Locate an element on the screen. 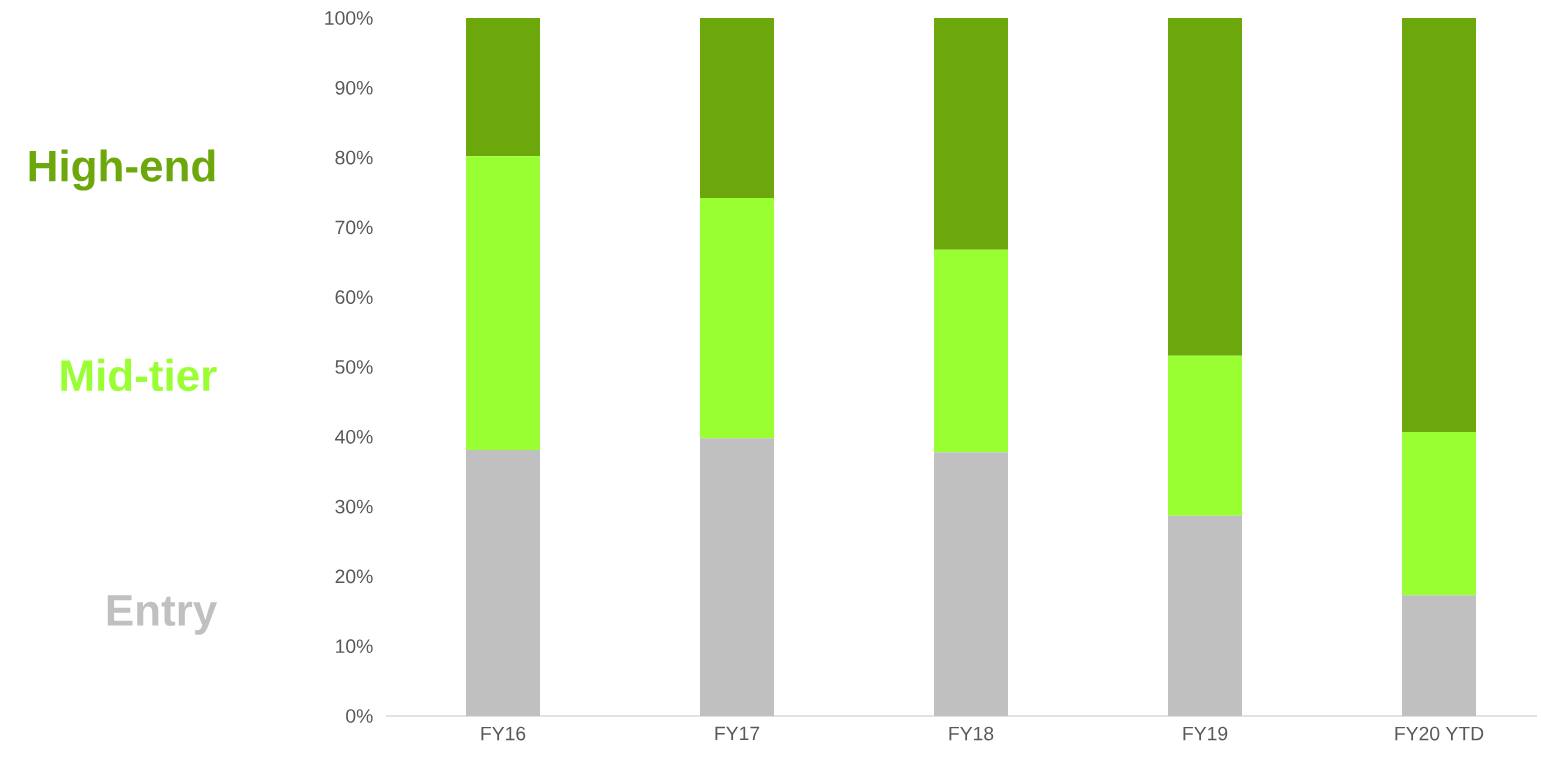  text: High-end is located at coordinates (122, 170).